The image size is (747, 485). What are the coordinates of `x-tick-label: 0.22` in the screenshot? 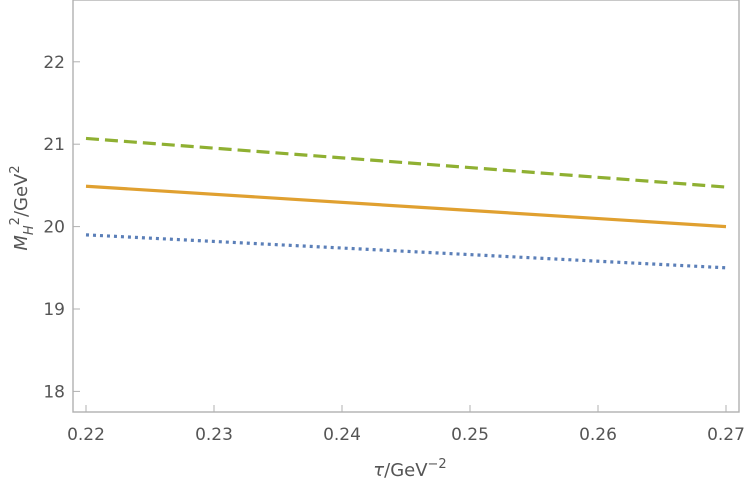 It's located at (86, 435).